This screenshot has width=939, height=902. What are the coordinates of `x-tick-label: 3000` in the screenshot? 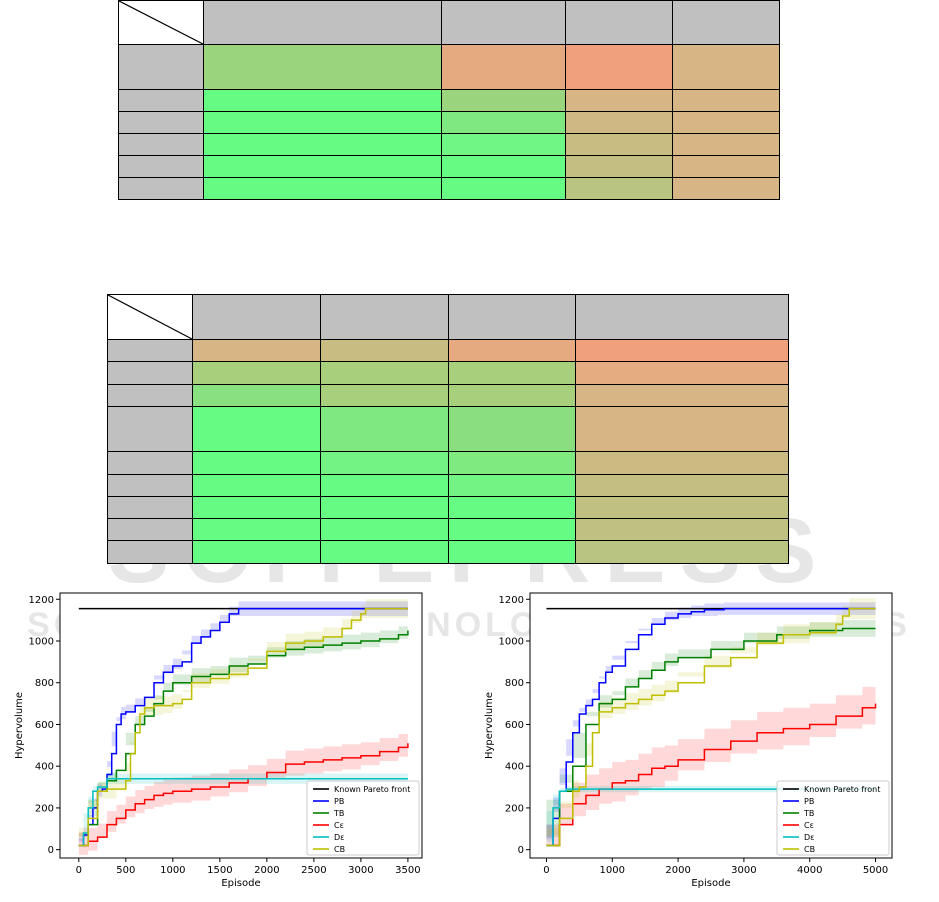 It's located at (360, 870).